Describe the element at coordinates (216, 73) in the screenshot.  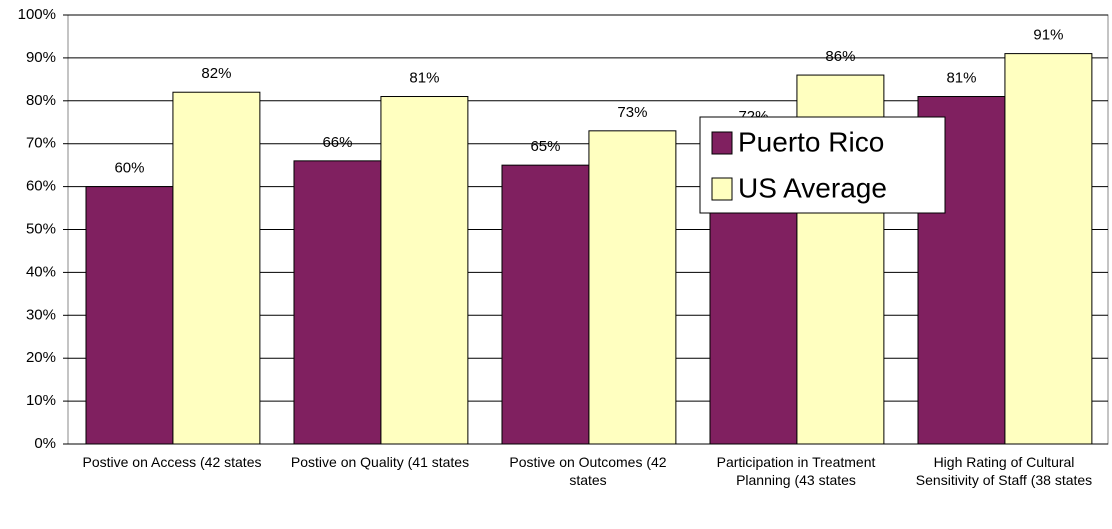
I see `data-label: 82%` at that location.